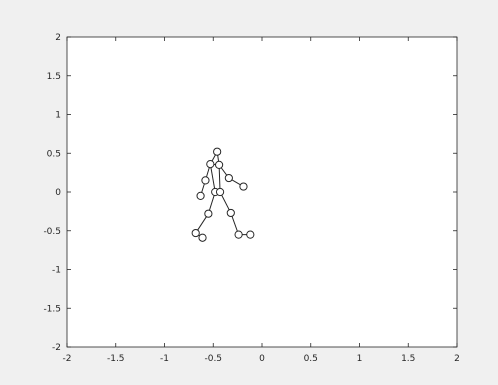 This screenshot has height=385, width=498. Describe the element at coordinates (164, 359) in the screenshot. I see `x-tick-label: -1` at that location.